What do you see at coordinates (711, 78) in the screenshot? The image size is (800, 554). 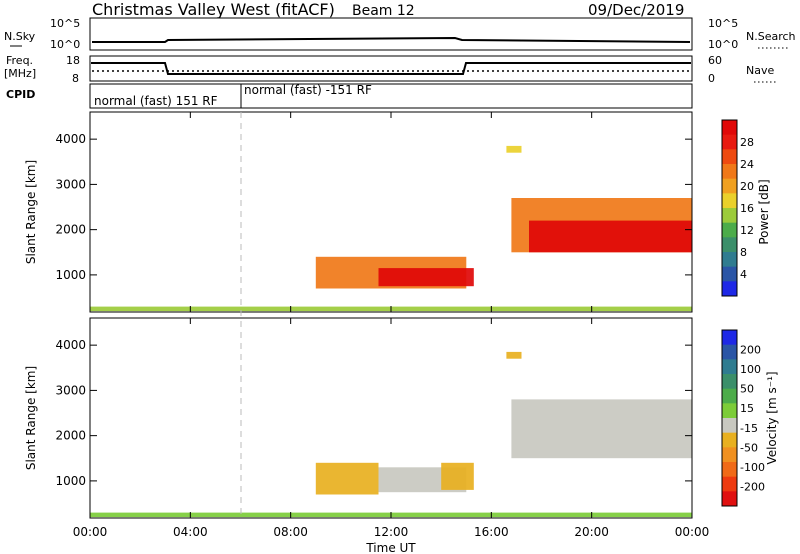 I see `nave-tick-bottom: 0` at bounding box center [711, 78].